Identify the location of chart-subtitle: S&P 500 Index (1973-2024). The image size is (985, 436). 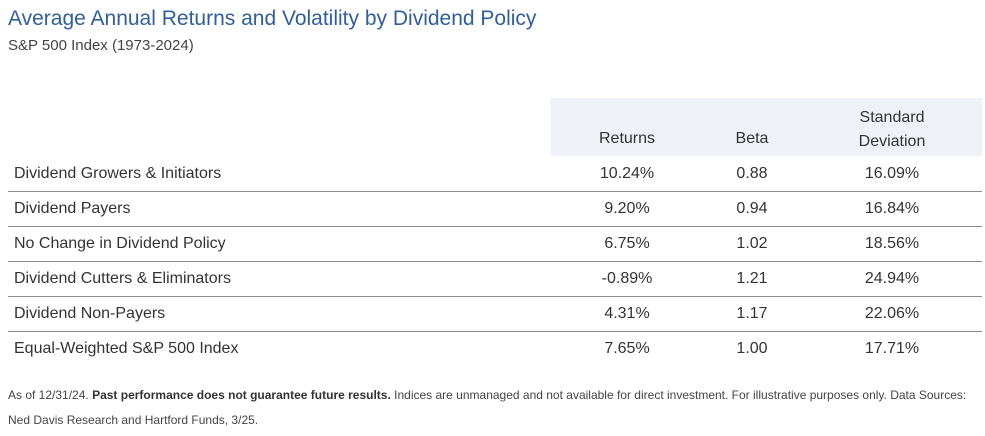
(101, 45).